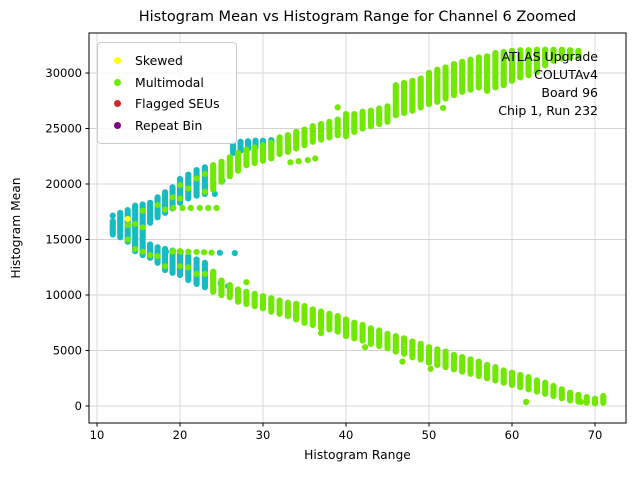 This screenshot has width=640, height=480. What do you see at coordinates (512, 435) in the screenshot?
I see `x-tick-label: 60` at bounding box center [512, 435].